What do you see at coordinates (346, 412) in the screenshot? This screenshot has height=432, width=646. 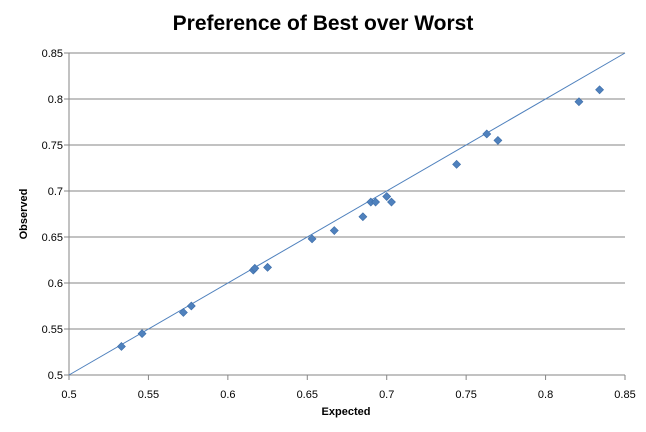 I see `x-axis-title: Expected` at bounding box center [346, 412].